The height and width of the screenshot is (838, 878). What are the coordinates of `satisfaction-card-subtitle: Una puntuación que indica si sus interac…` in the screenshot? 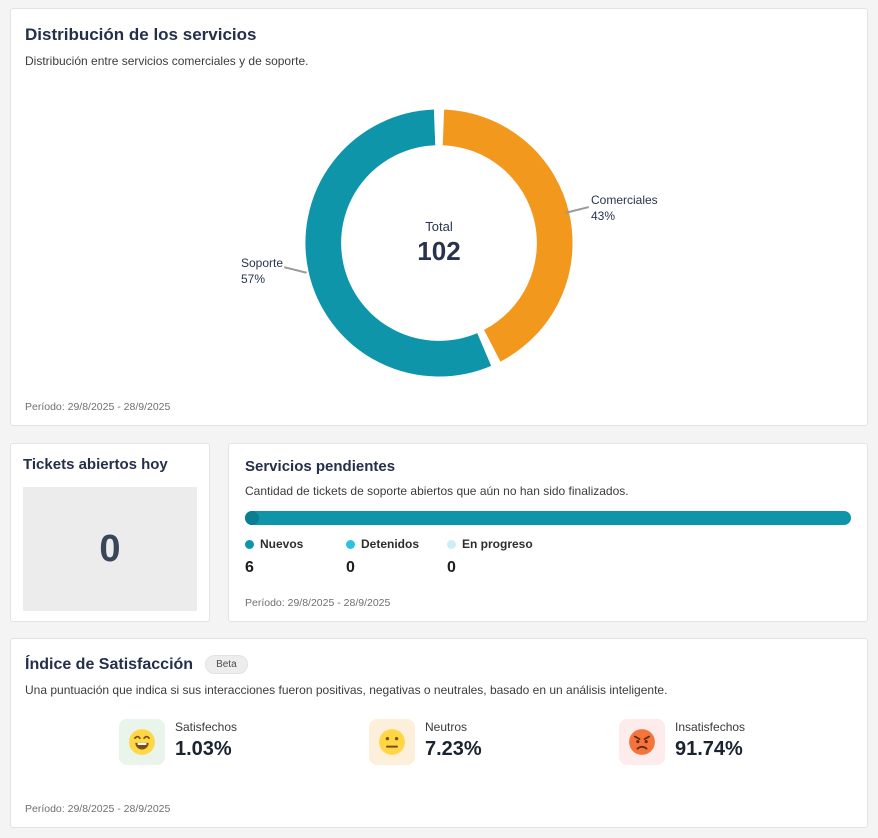 It's located at (346, 690).